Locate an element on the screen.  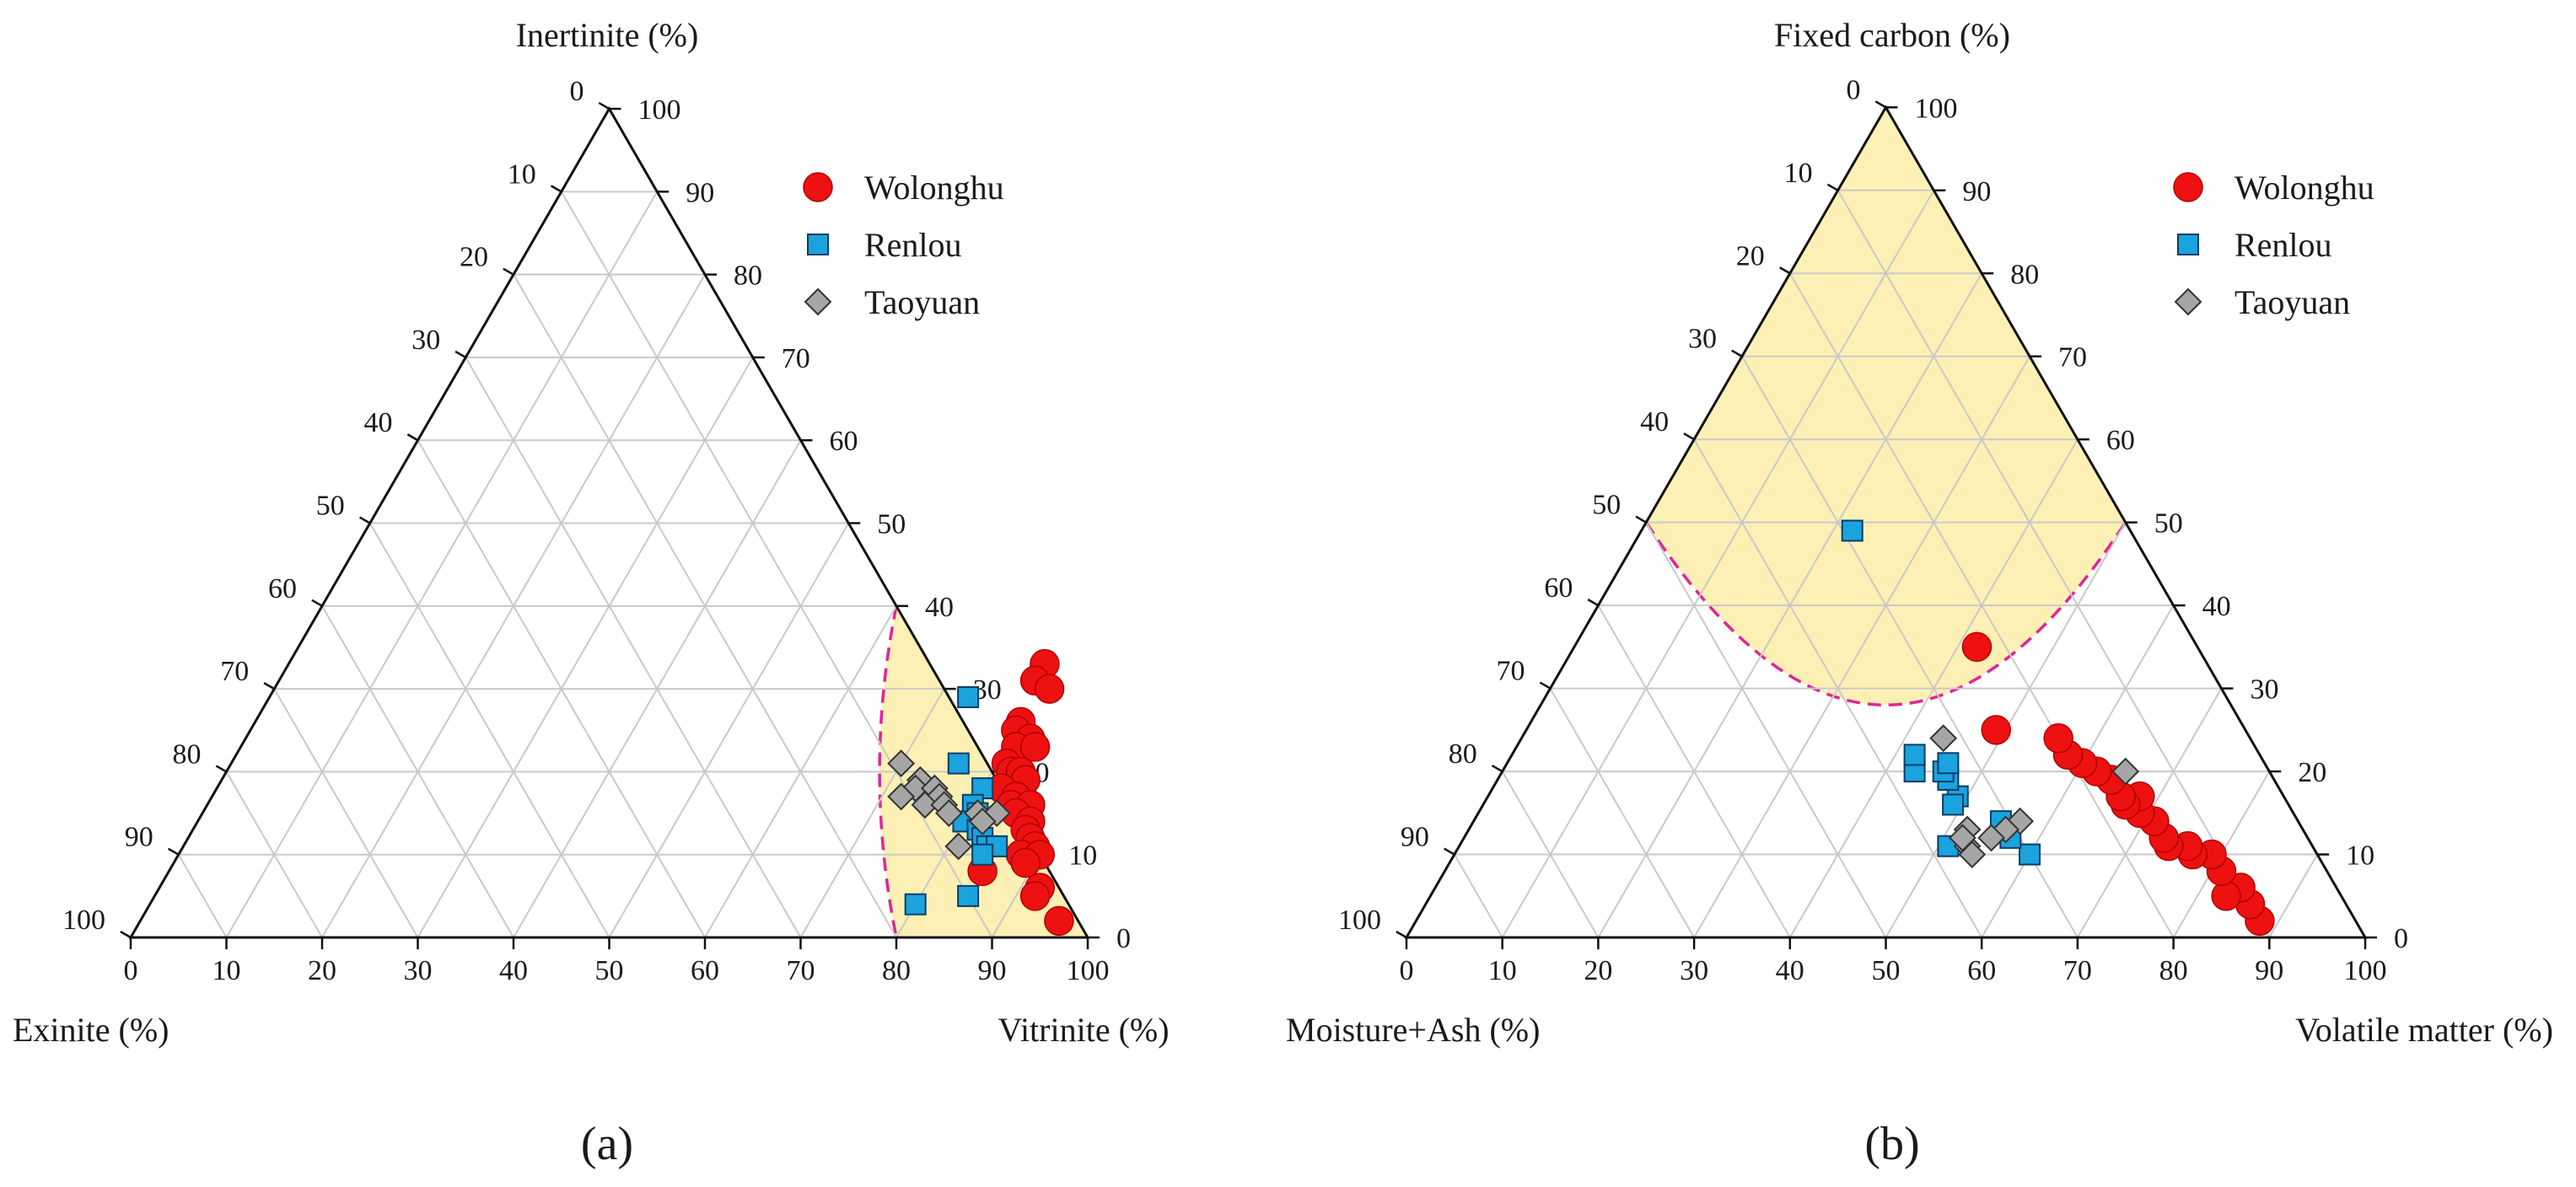
left-axis-title-b: Moisture+Ash (%) is located at coordinates (1413, 1030).